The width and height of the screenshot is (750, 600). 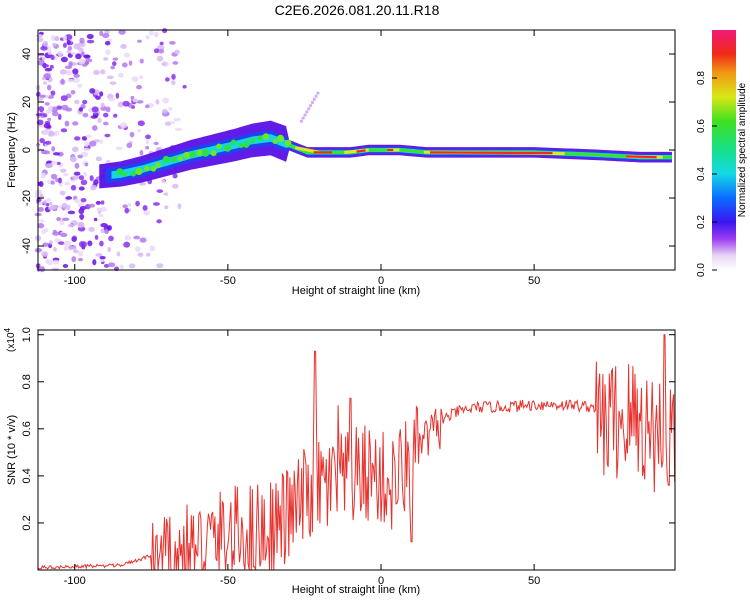 I want to click on x-tick-label: 50, so click(x=534, y=281).